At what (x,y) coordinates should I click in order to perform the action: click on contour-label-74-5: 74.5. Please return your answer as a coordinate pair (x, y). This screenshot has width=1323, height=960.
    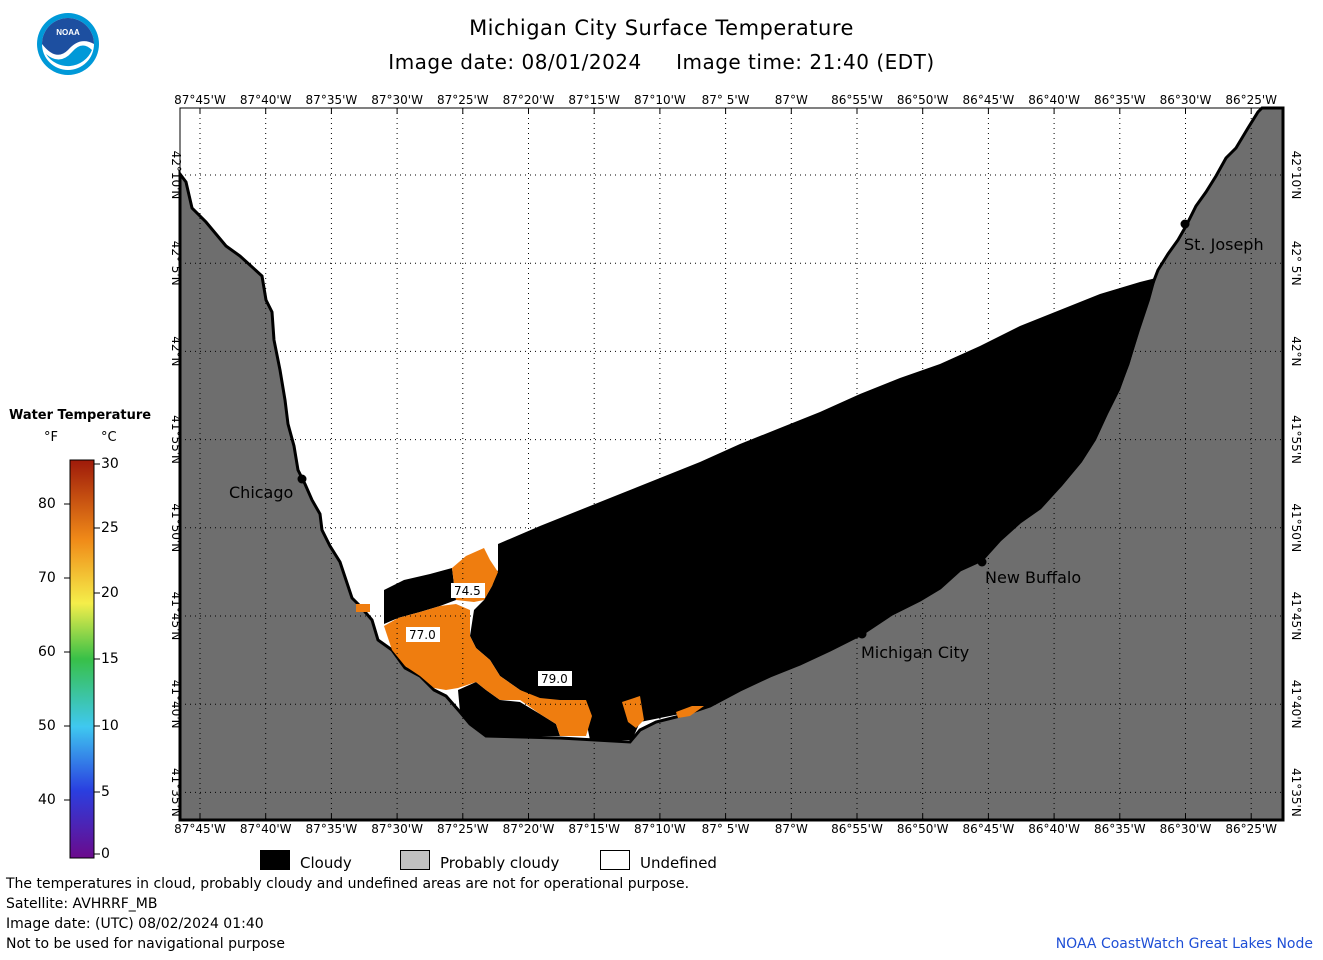
    Looking at the image, I should click on (468, 590).